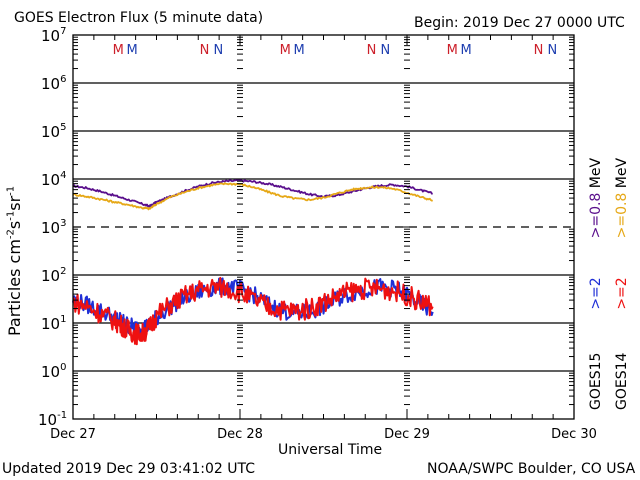 This screenshot has width=640, height=480. I want to click on x-tick-label: Dec 28, so click(240, 434).